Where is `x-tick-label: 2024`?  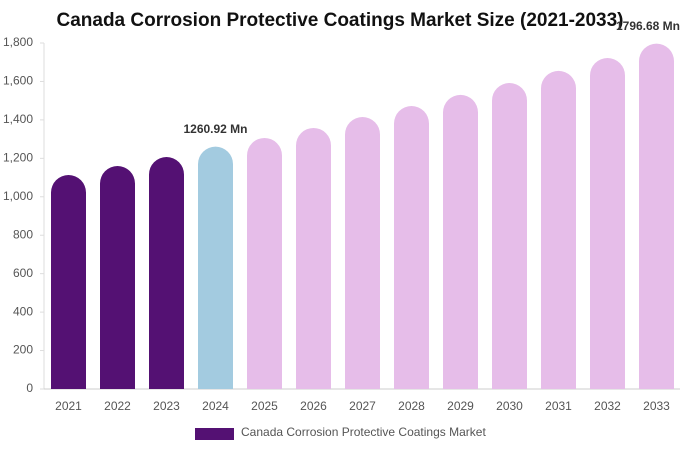 x-tick-label: 2024 is located at coordinates (215, 406).